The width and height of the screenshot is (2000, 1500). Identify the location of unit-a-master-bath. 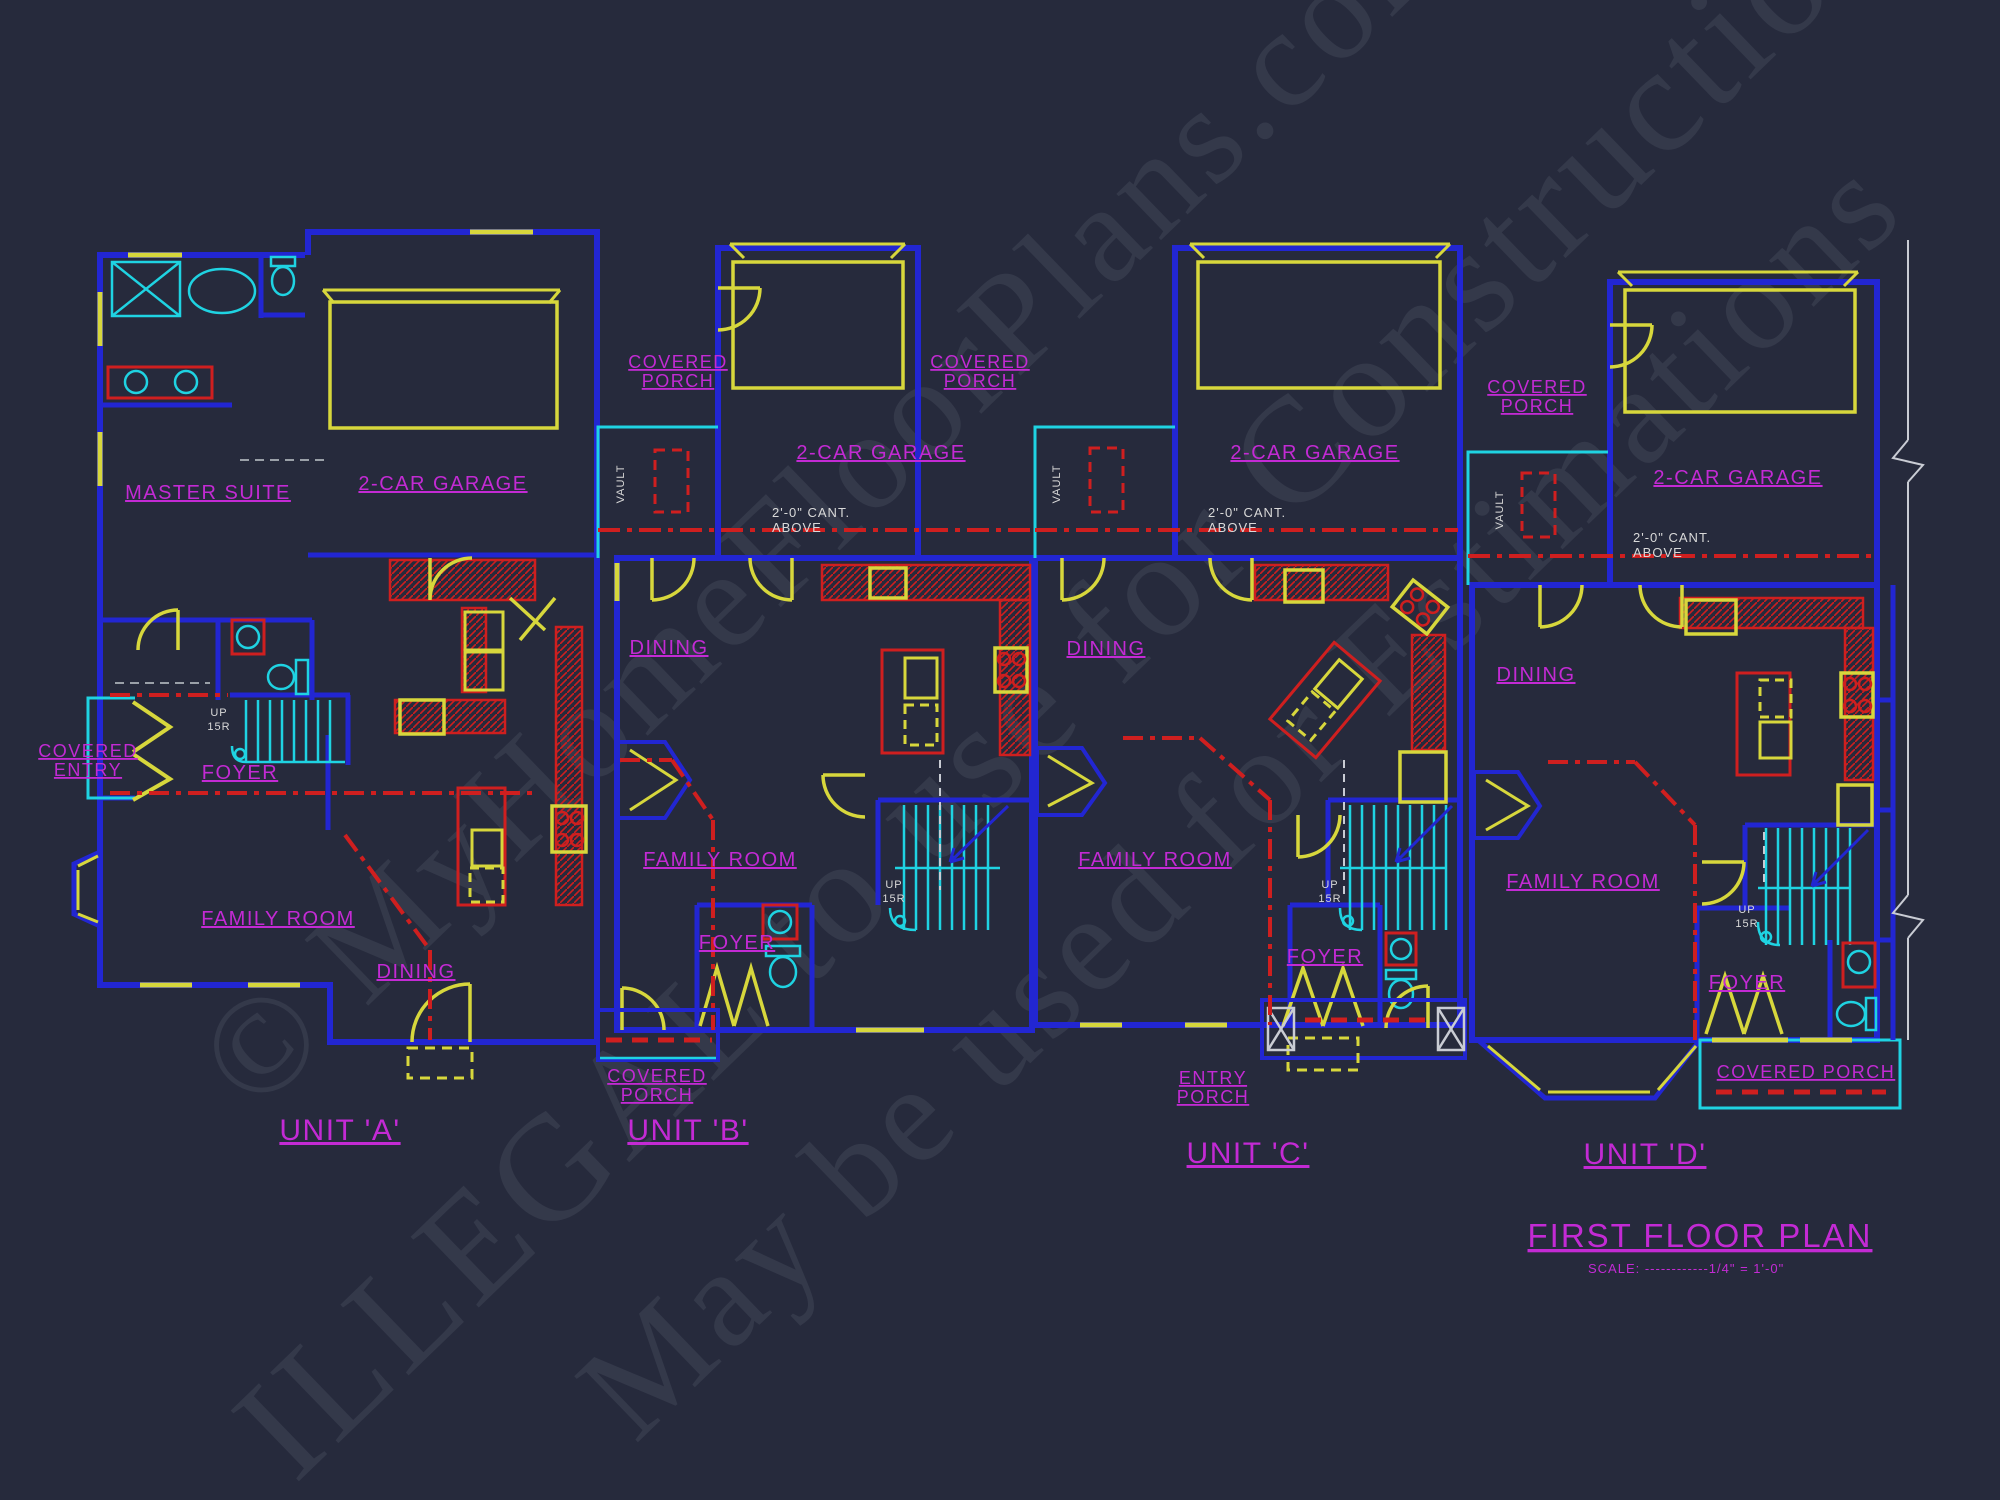
(203, 325).